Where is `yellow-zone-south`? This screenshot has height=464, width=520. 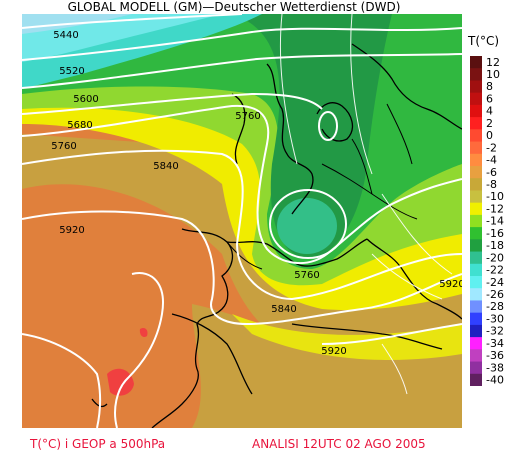
yellow-zone-south is located at coordinates (347, 337).